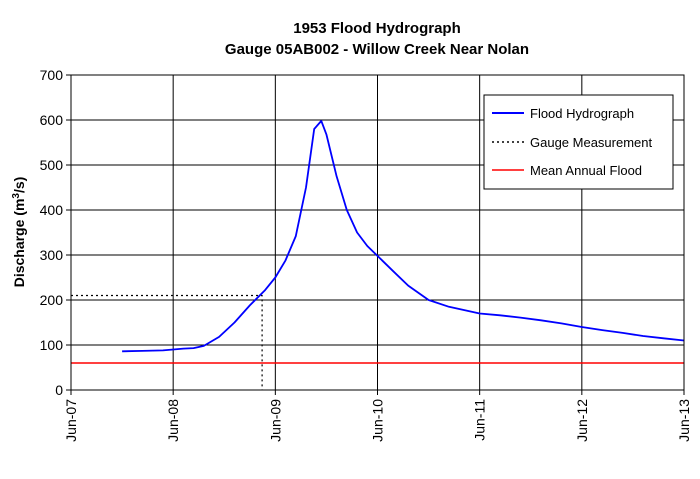 This screenshot has height=479, width=700. Describe the element at coordinates (52, 120) in the screenshot. I see `y-tick-label: 600` at that location.